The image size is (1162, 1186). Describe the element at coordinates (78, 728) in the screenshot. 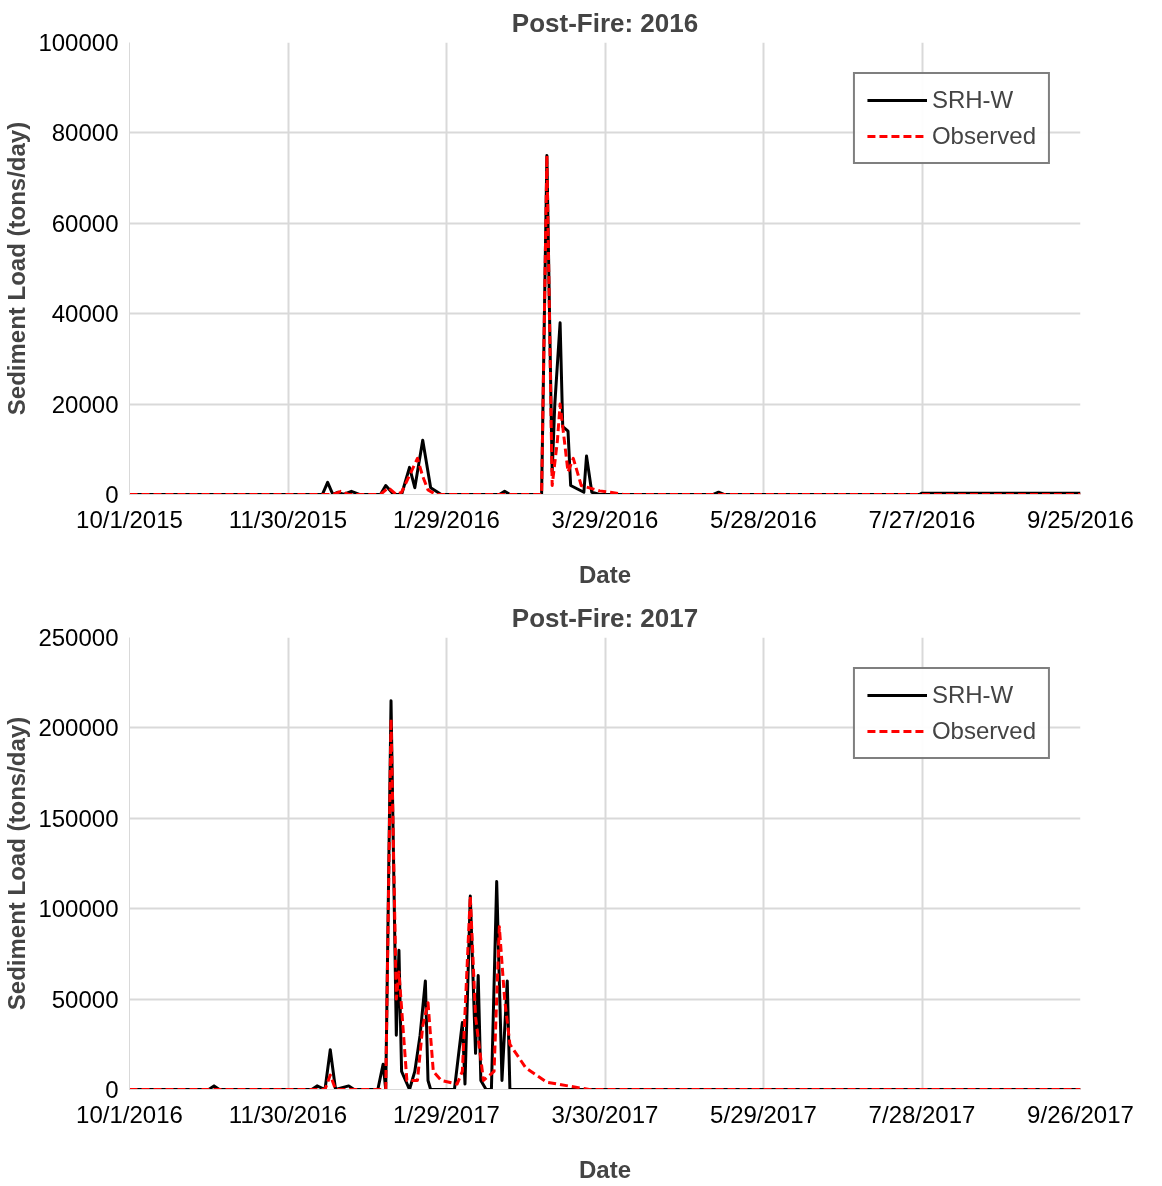

I see `y-tick-label: 200000` at that location.